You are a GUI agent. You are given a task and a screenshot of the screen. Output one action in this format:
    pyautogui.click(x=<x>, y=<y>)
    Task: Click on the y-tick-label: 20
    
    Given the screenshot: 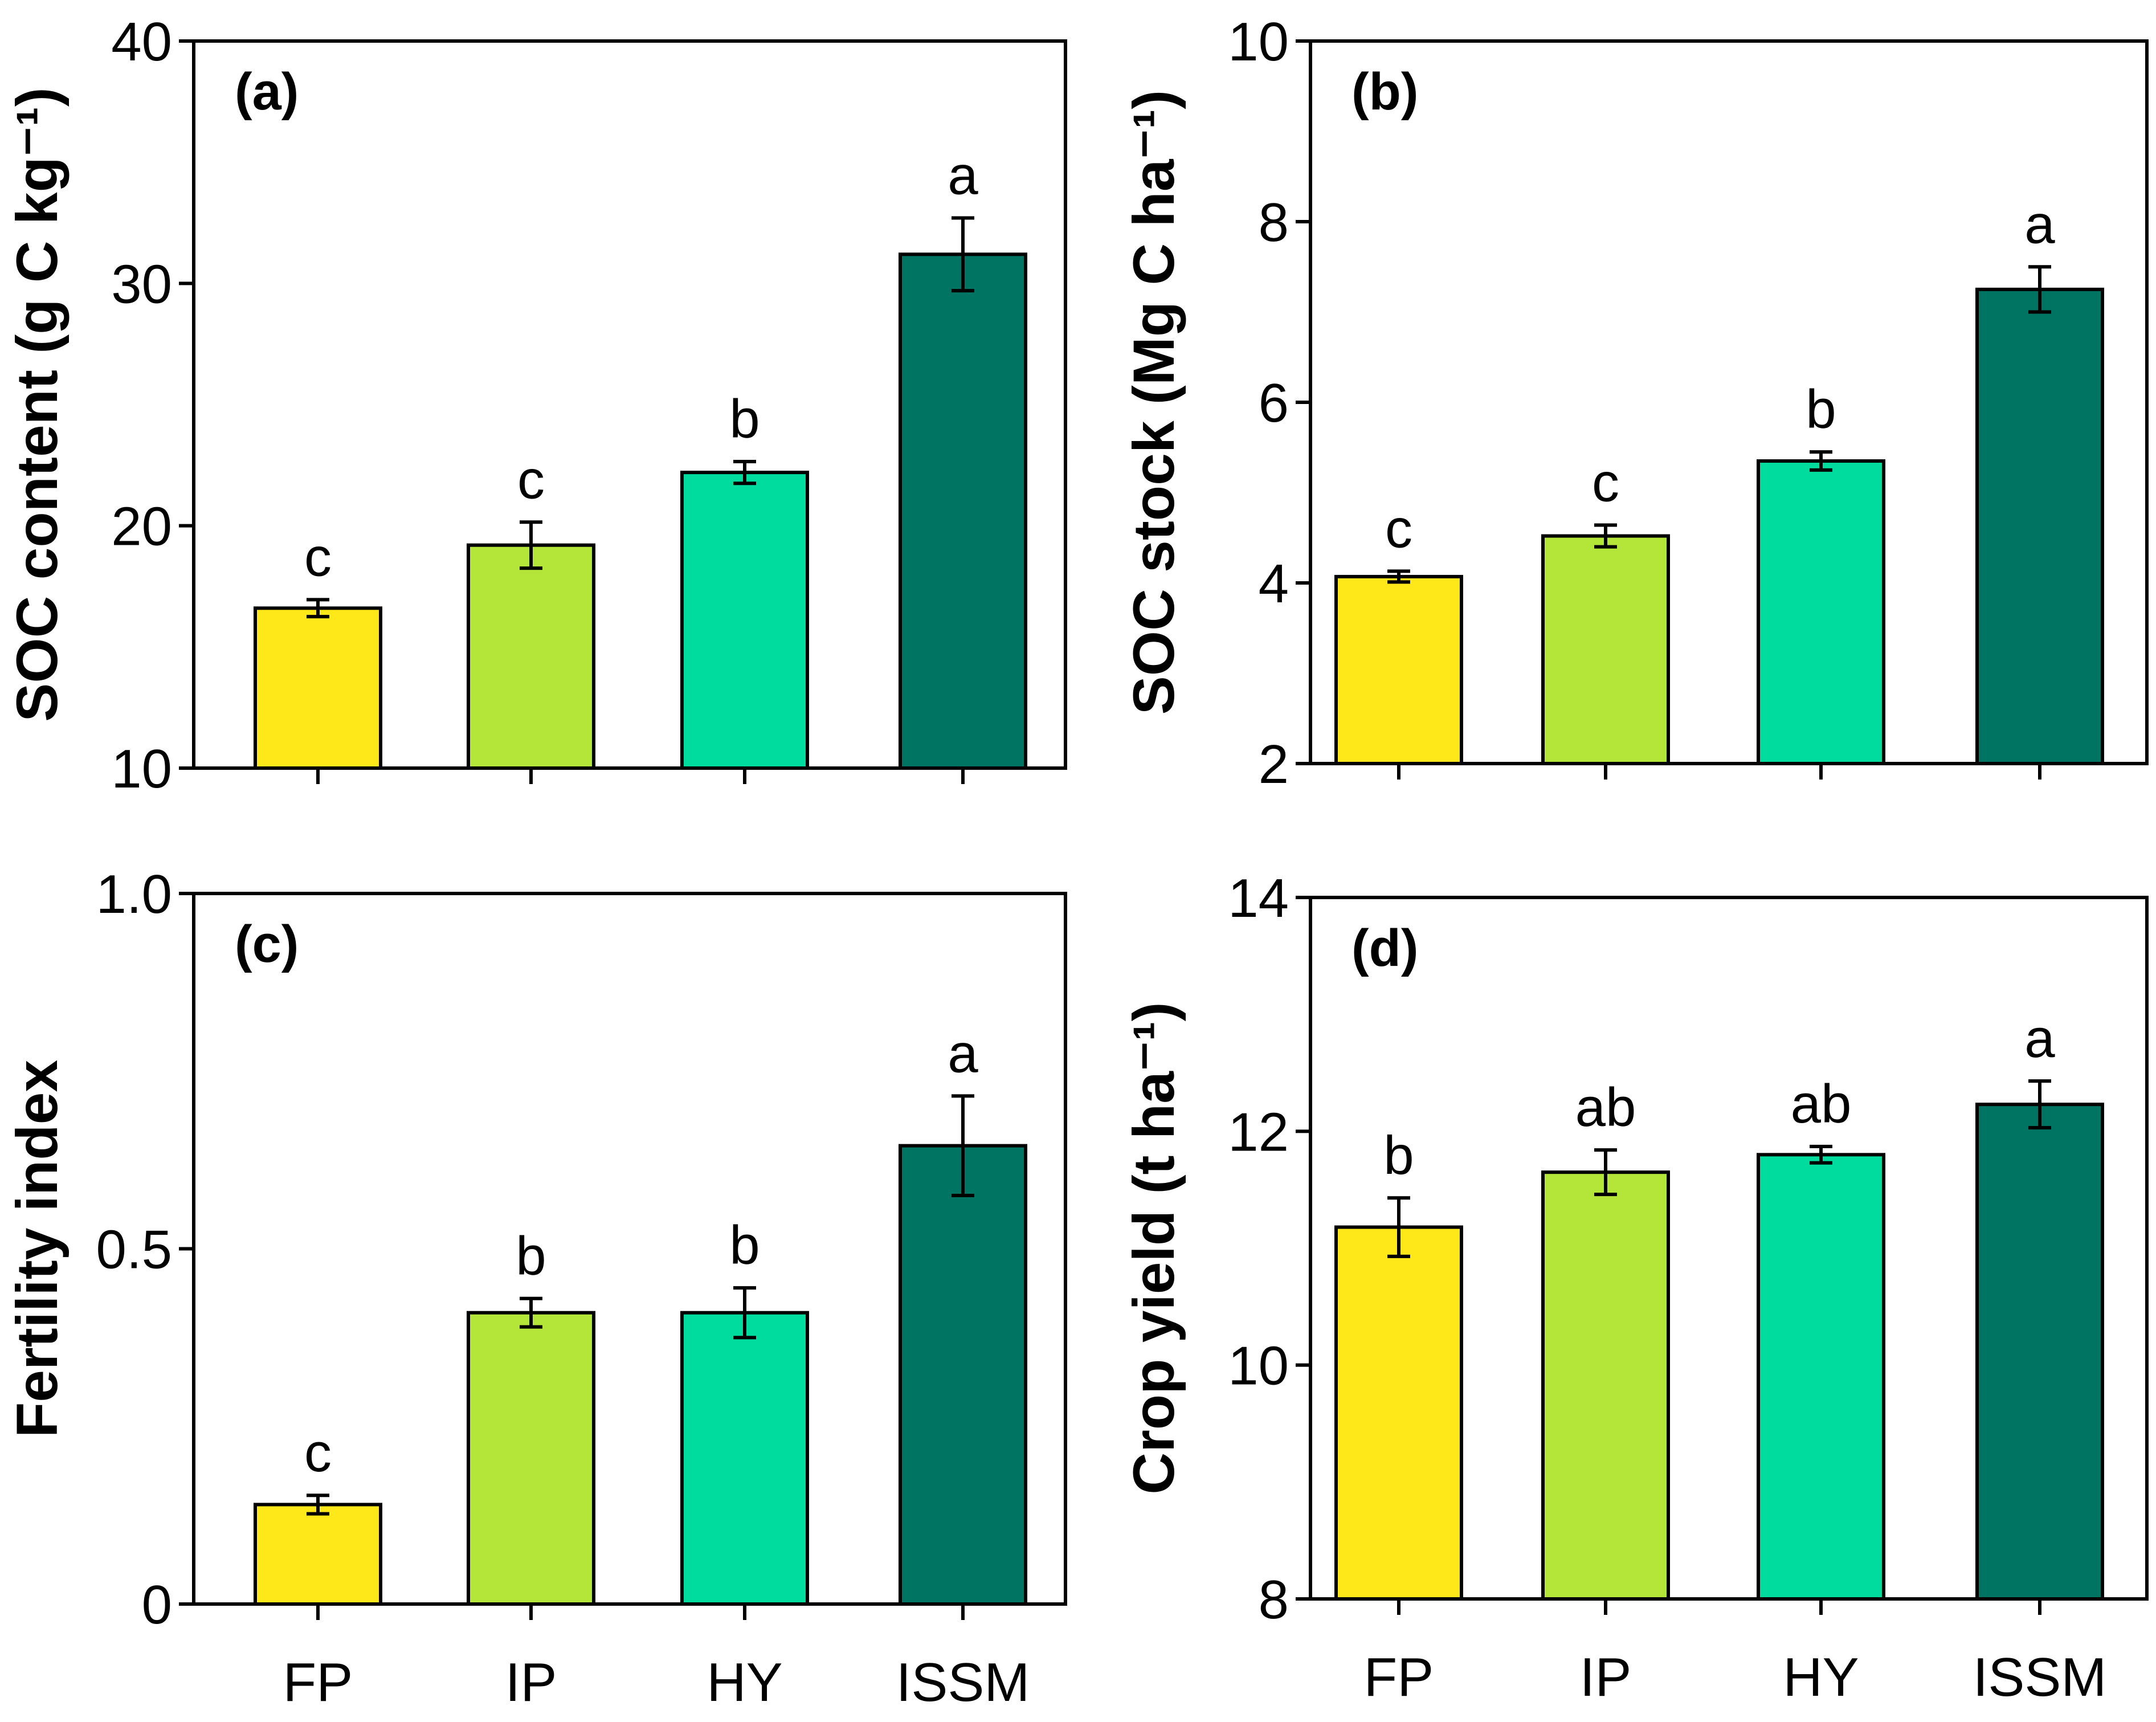 What is the action you would take?
    pyautogui.click(x=141, y=526)
    